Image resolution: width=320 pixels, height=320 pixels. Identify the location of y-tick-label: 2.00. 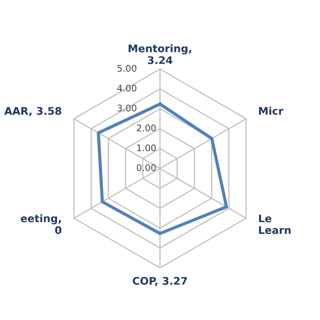
(146, 128).